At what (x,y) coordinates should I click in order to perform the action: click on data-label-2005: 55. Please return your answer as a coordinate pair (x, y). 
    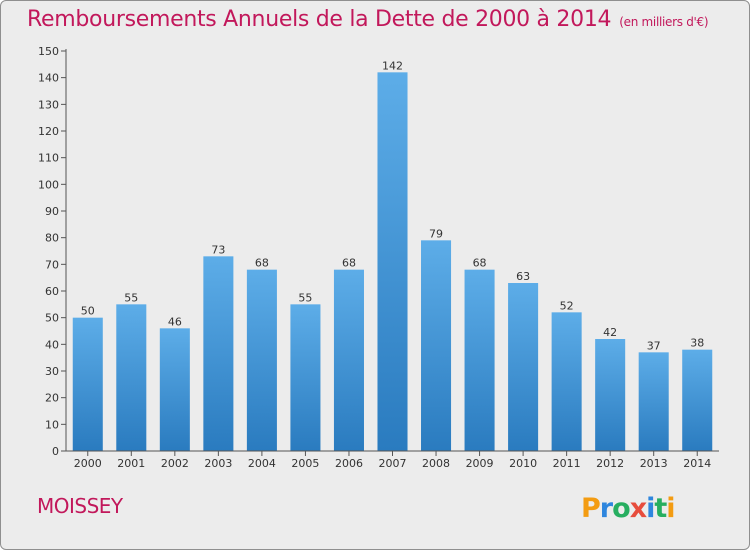
    Looking at the image, I should click on (305, 297).